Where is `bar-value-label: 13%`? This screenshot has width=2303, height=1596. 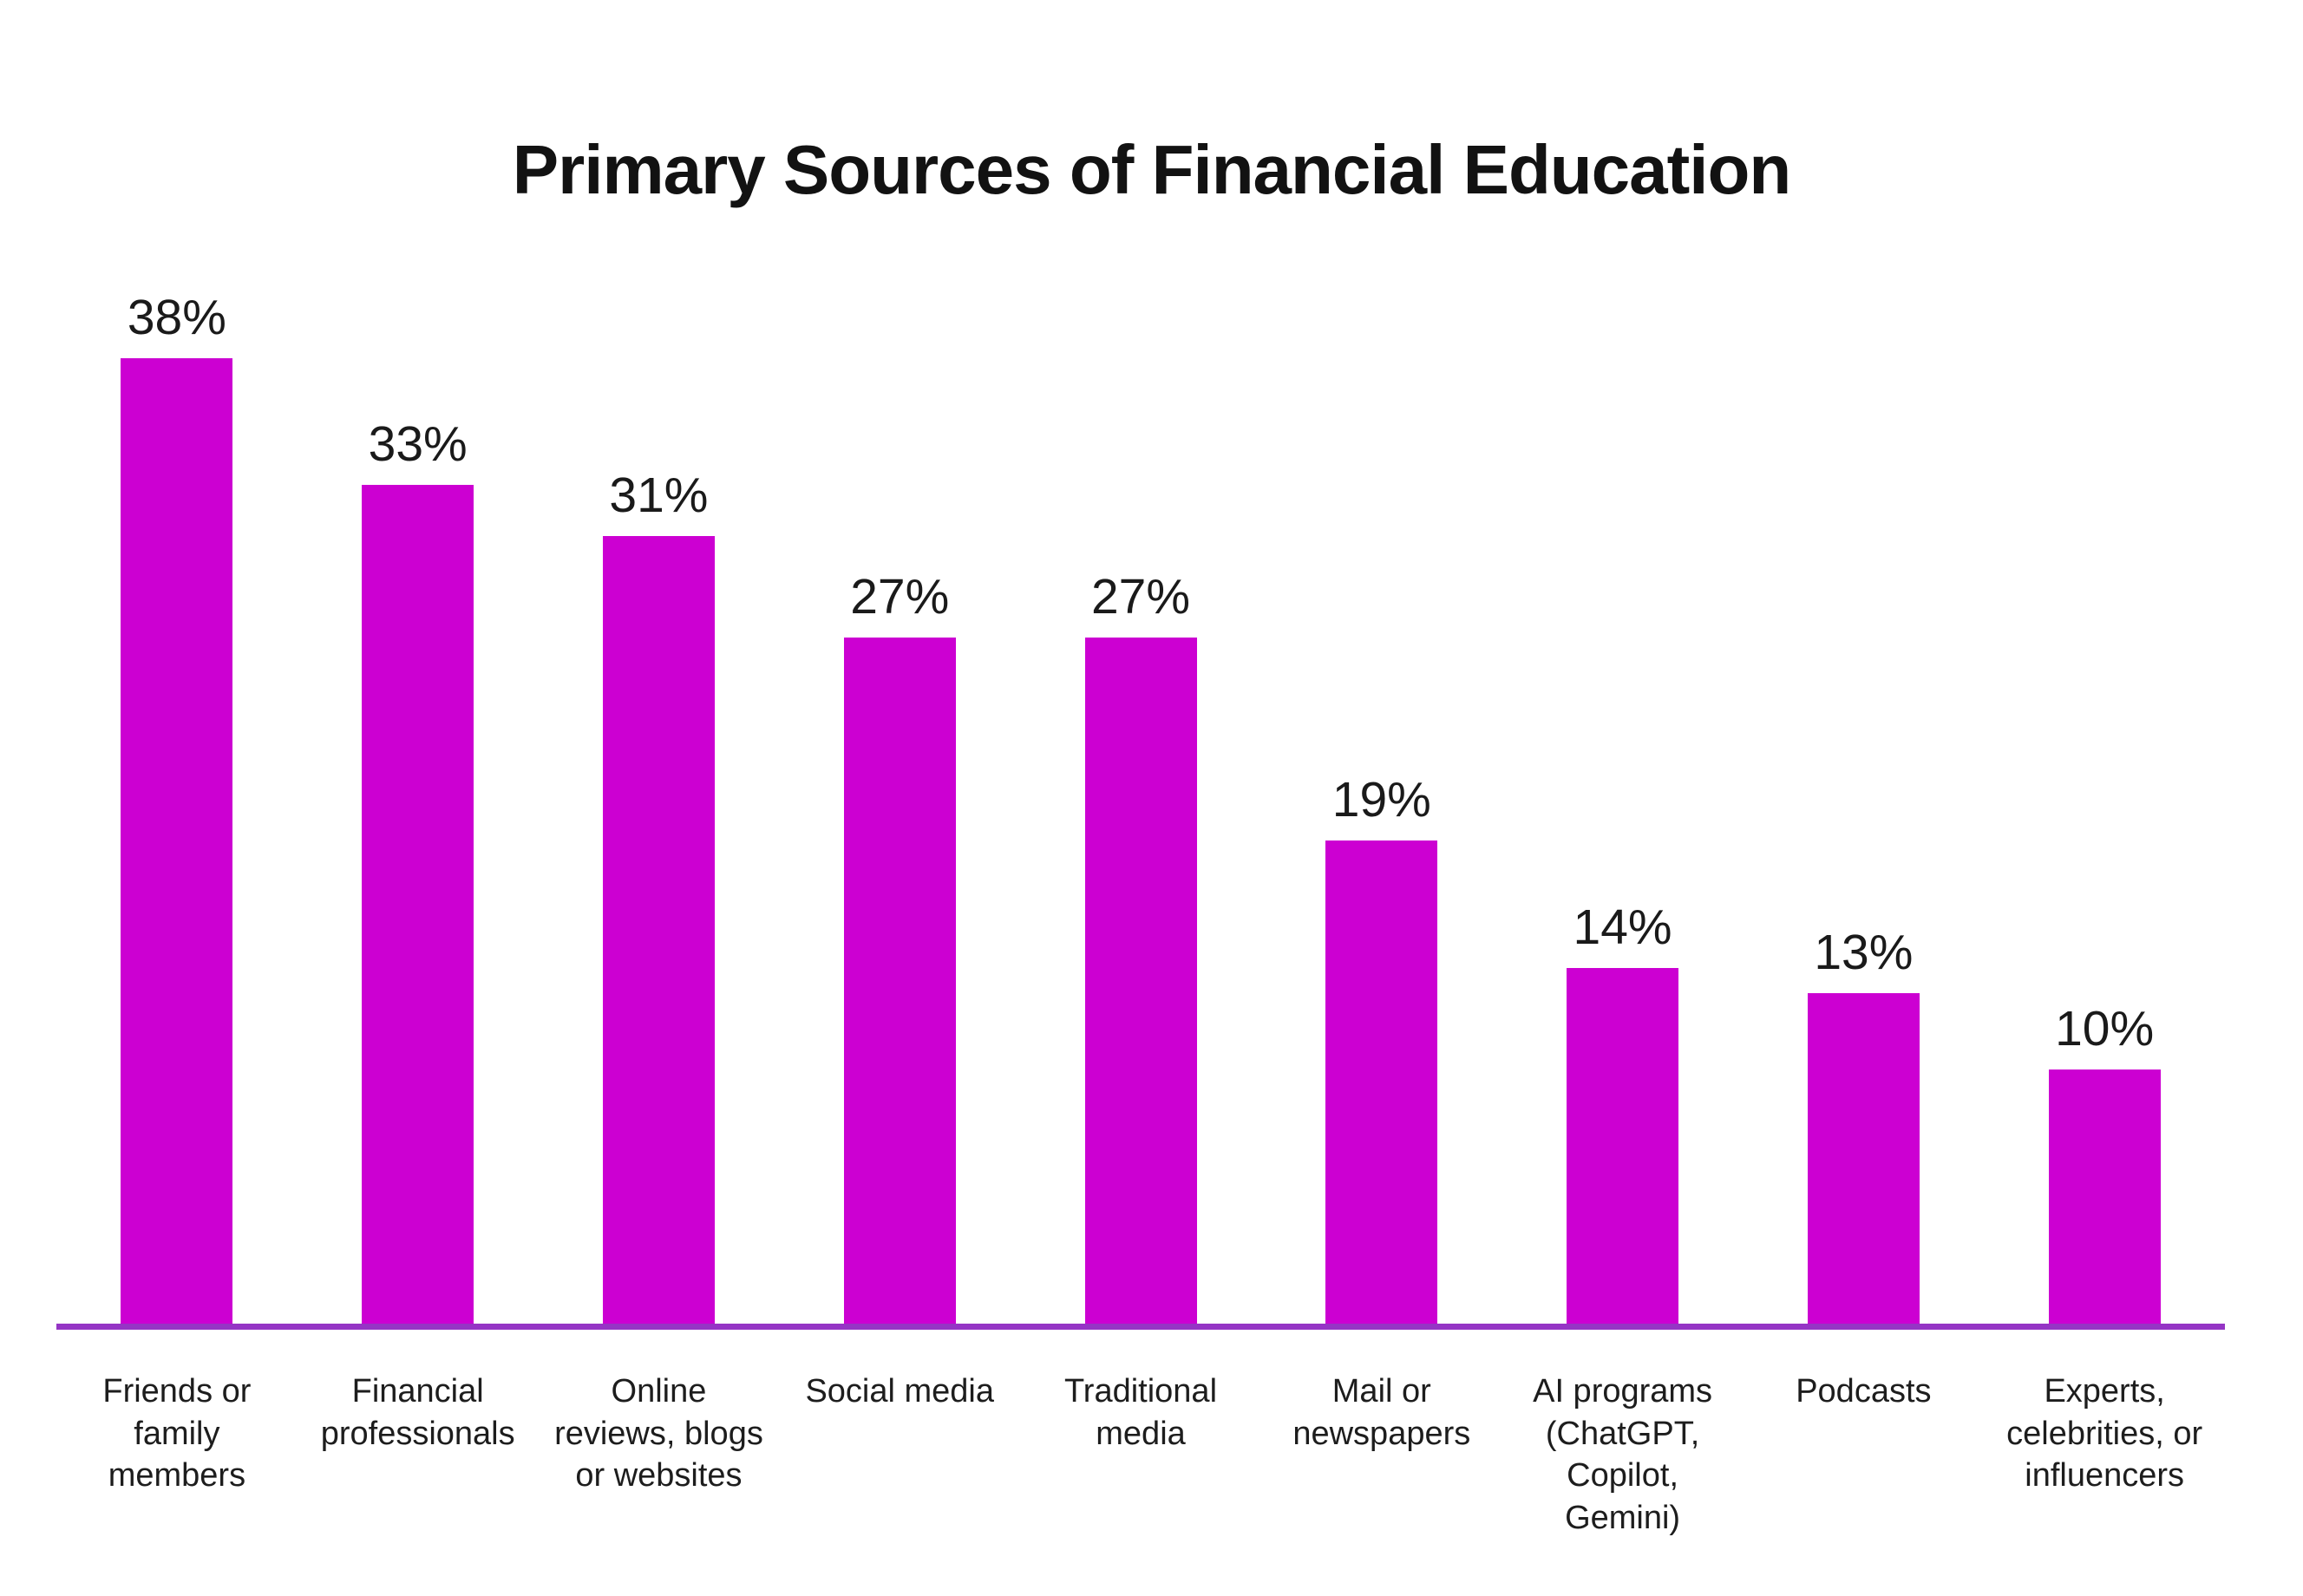
bar-value-label: 13% is located at coordinates (1864, 952).